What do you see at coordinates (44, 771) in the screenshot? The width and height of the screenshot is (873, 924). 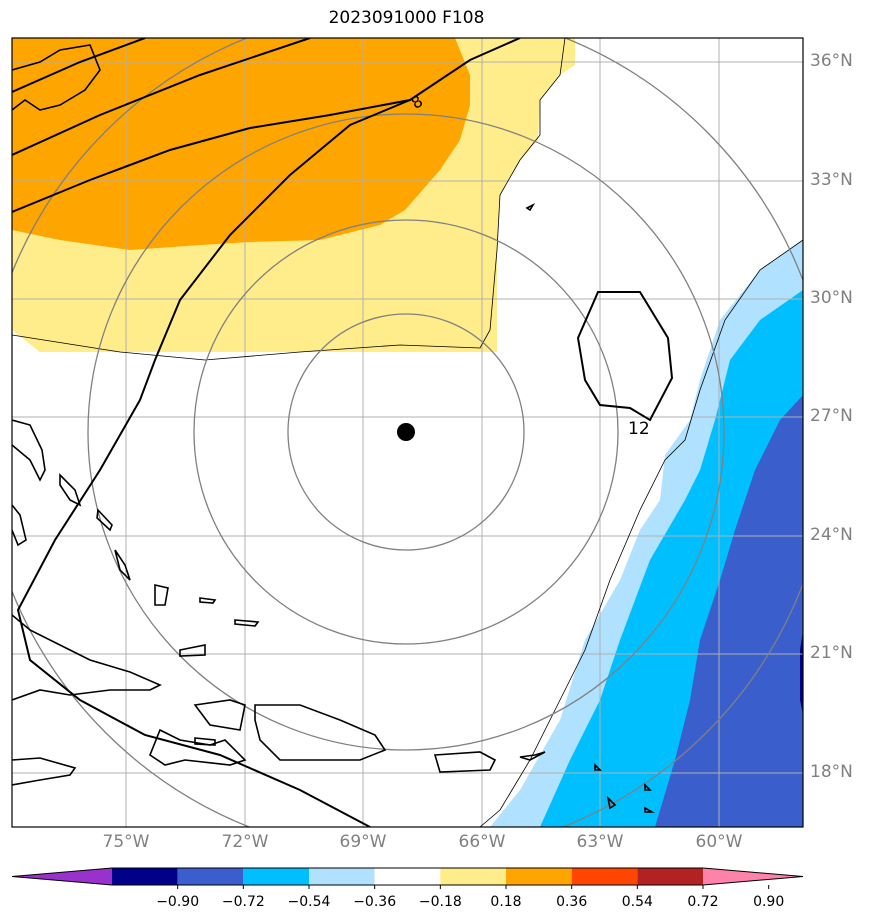 I see `caribbean-west` at bounding box center [44, 771].